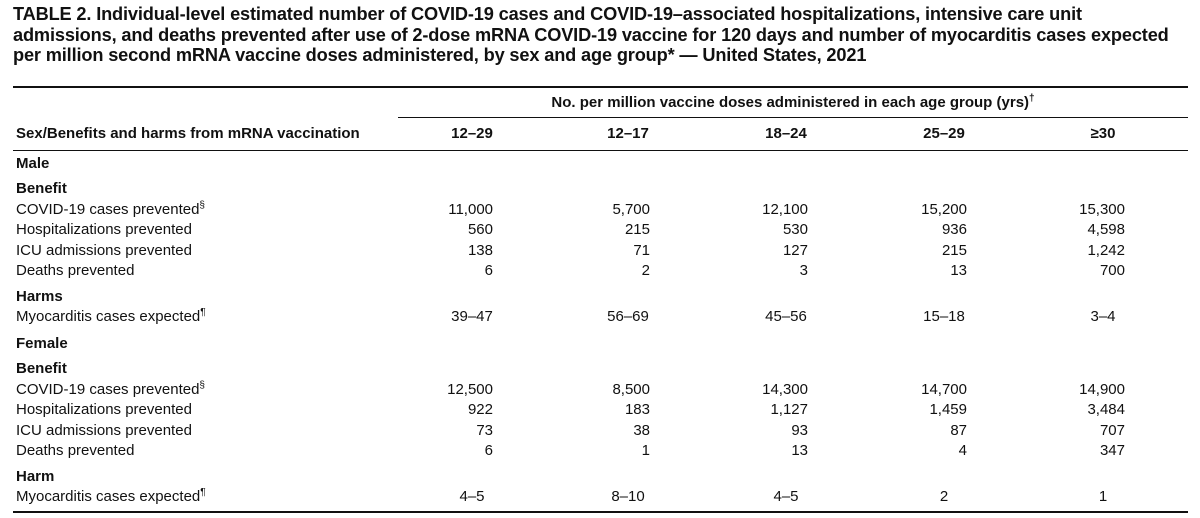  I want to click on section-label: Male, so click(33, 163).